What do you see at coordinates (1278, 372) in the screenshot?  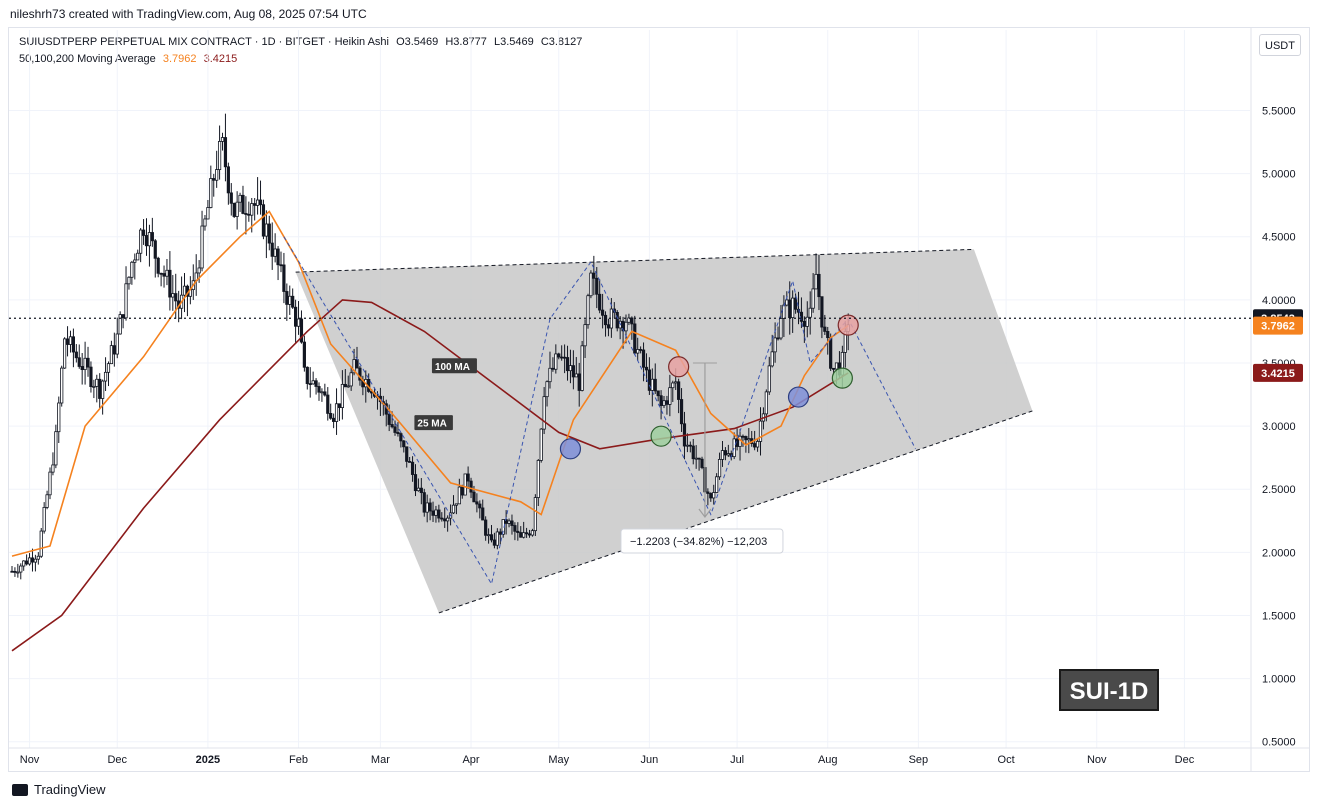 I see `price-label: 3.4215` at bounding box center [1278, 372].